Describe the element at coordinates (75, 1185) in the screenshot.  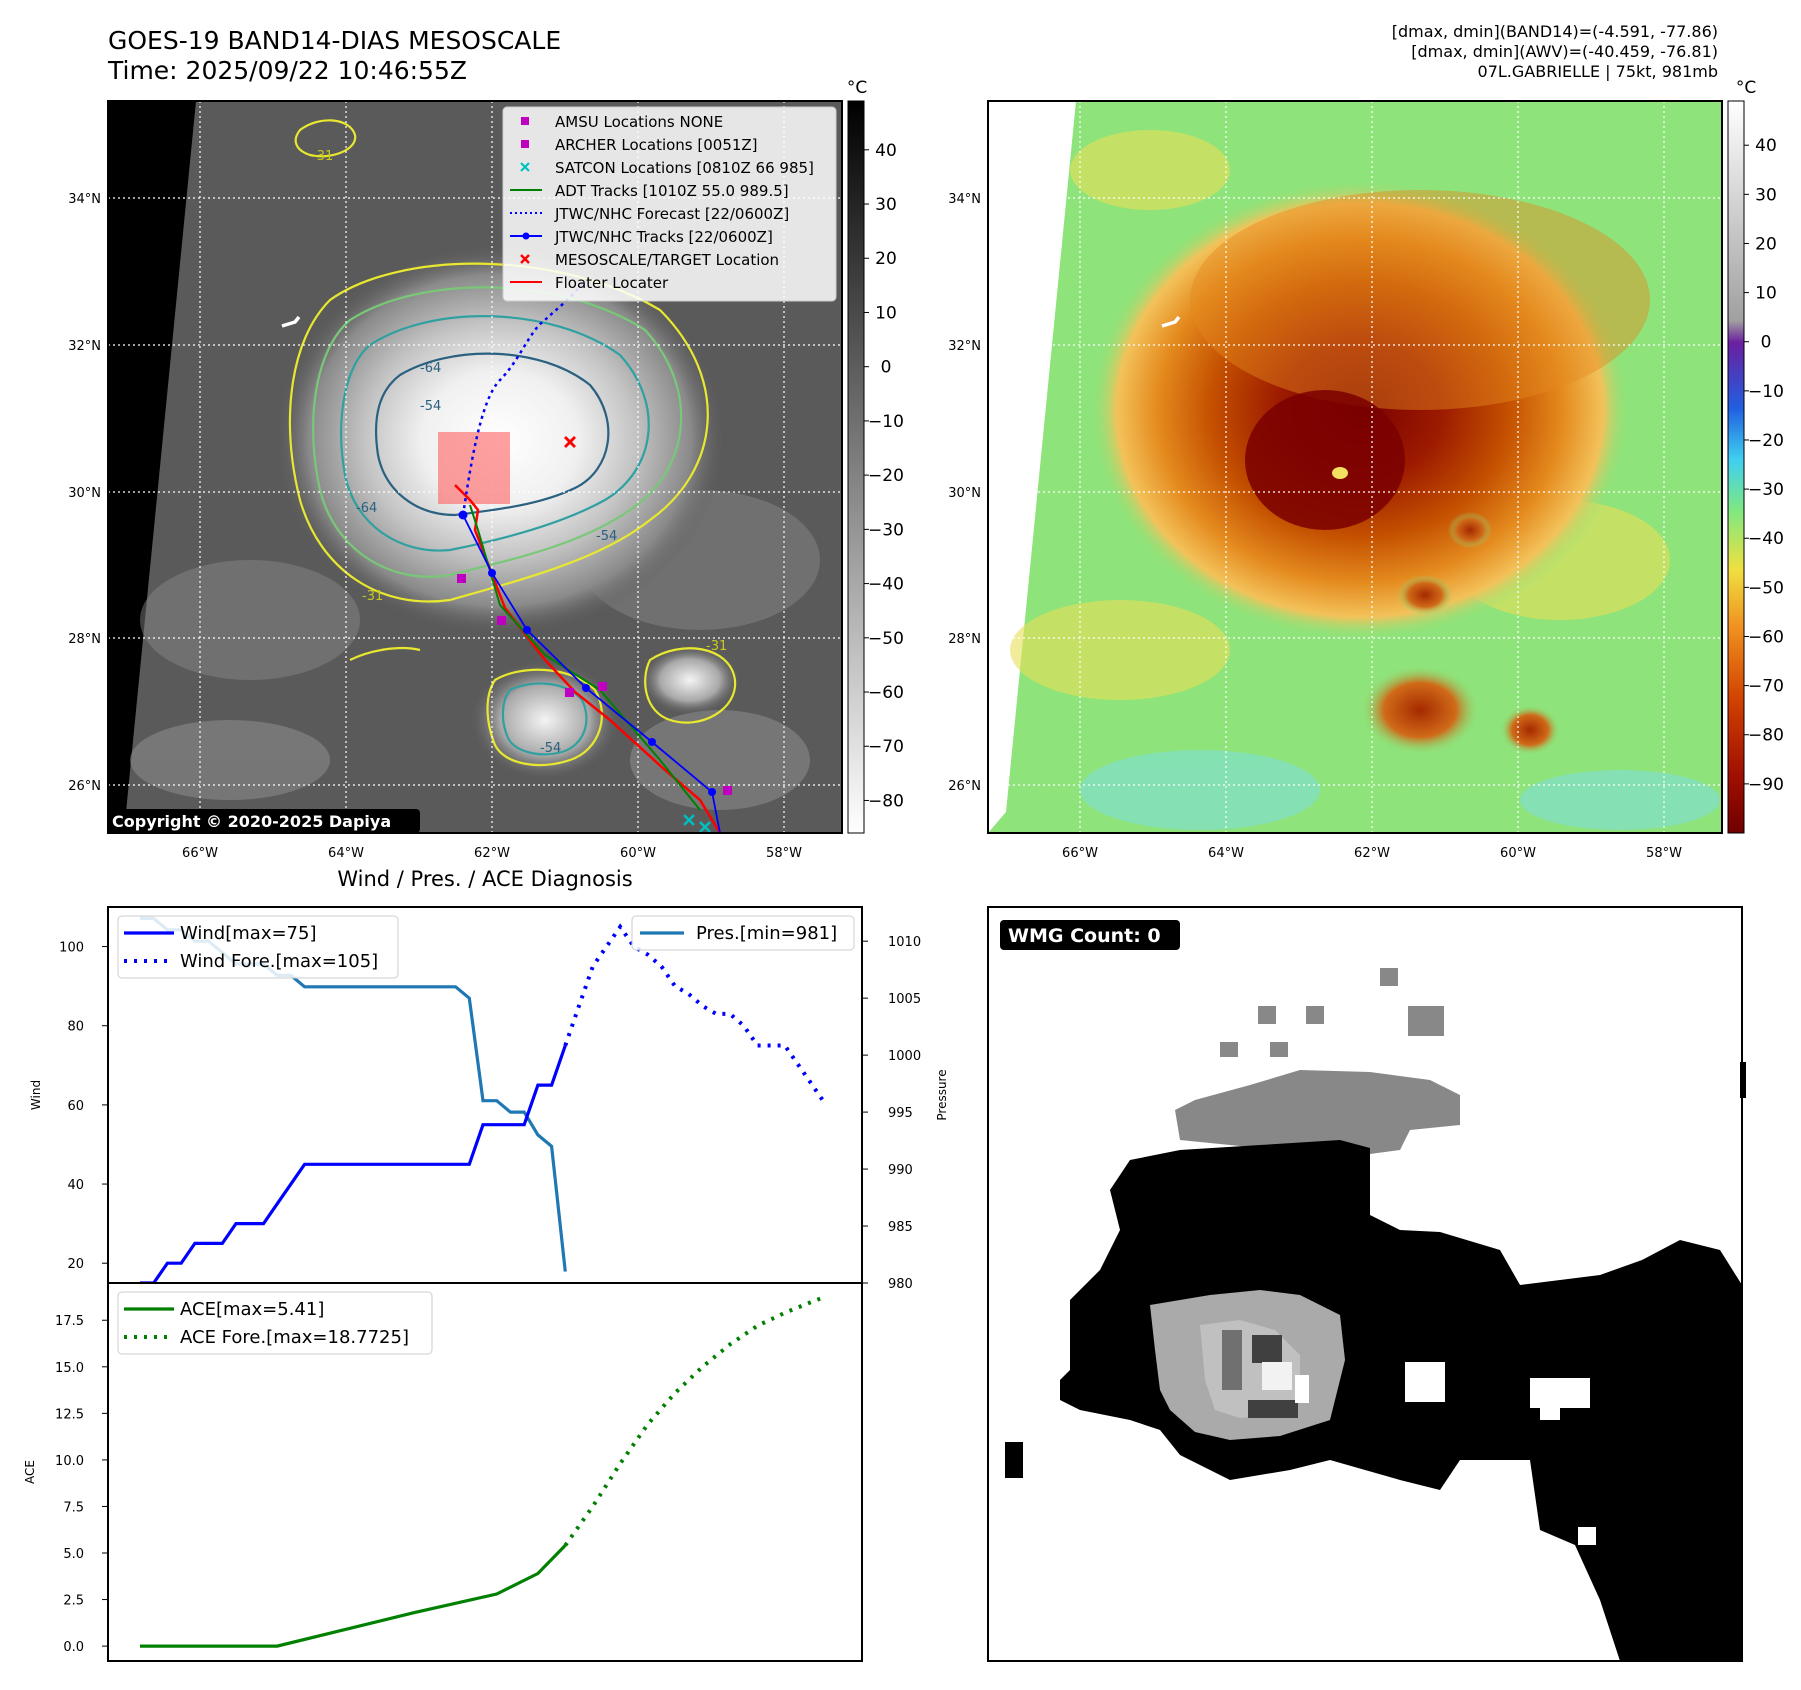
I see `wind-tick: 40` at that location.